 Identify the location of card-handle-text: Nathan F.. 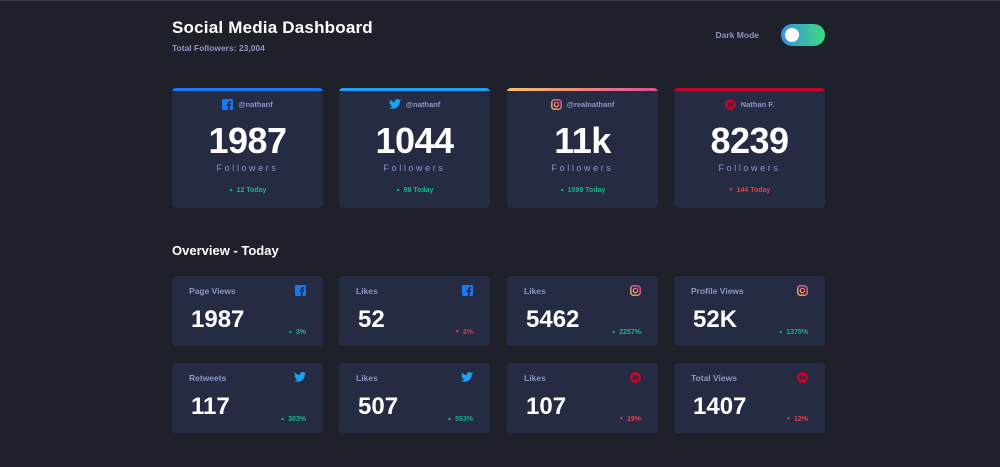
(757, 104).